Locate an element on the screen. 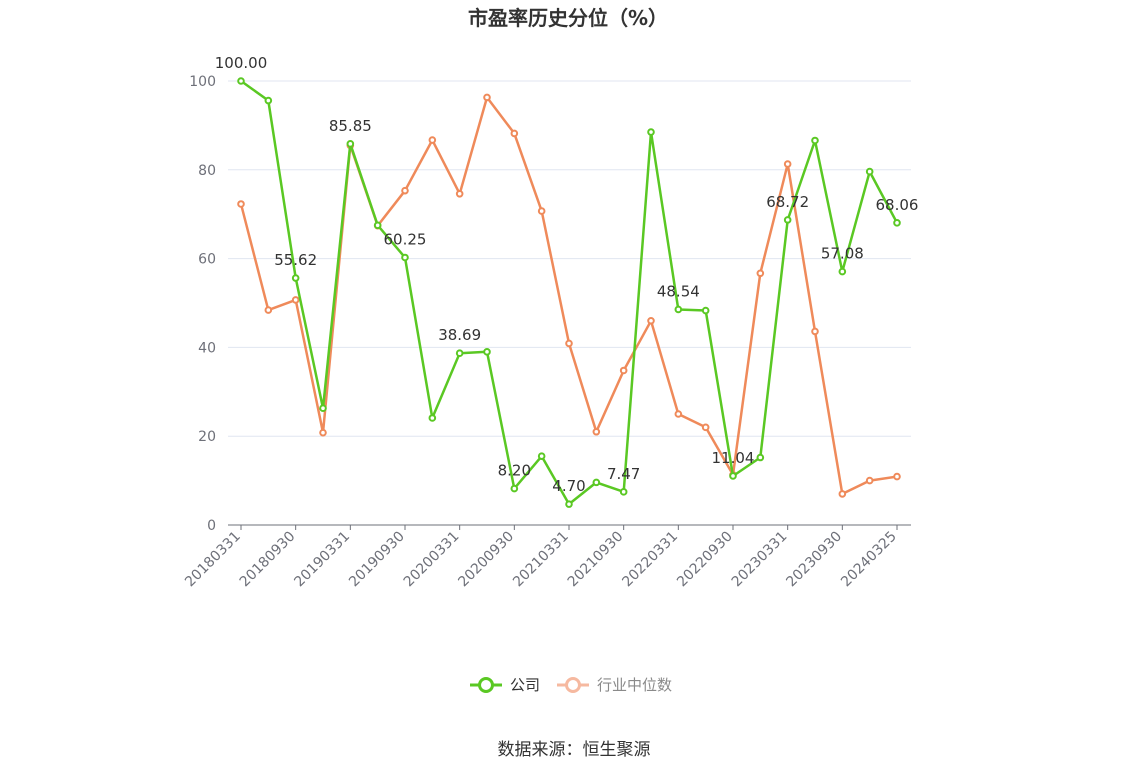 This screenshot has width=1148, height=776. y-tick-label: 40 is located at coordinates (207, 348).